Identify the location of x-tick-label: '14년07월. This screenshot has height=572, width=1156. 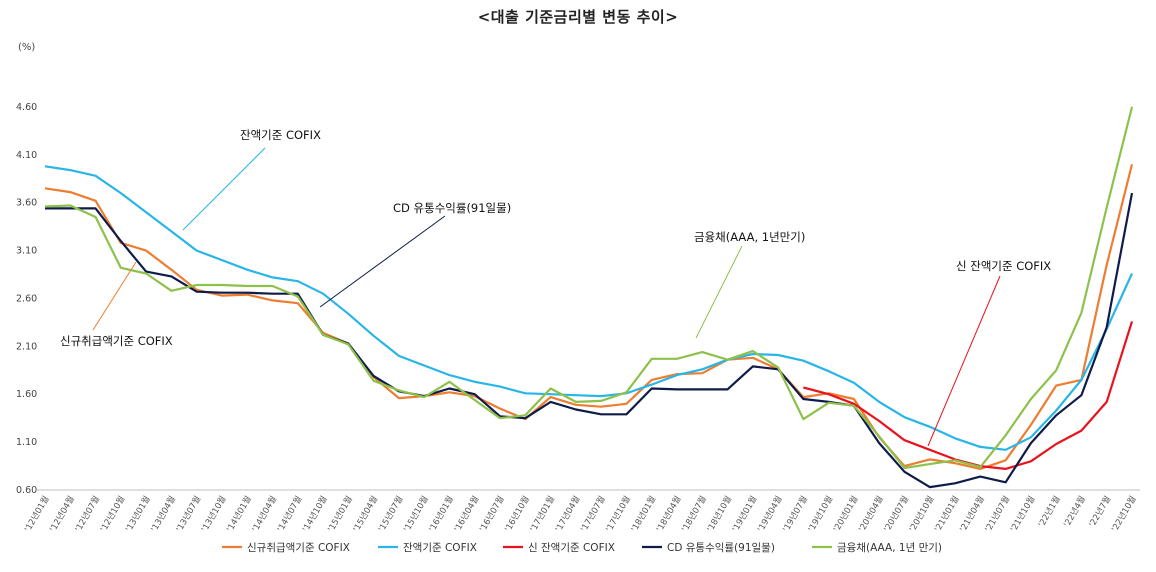
(289, 514).